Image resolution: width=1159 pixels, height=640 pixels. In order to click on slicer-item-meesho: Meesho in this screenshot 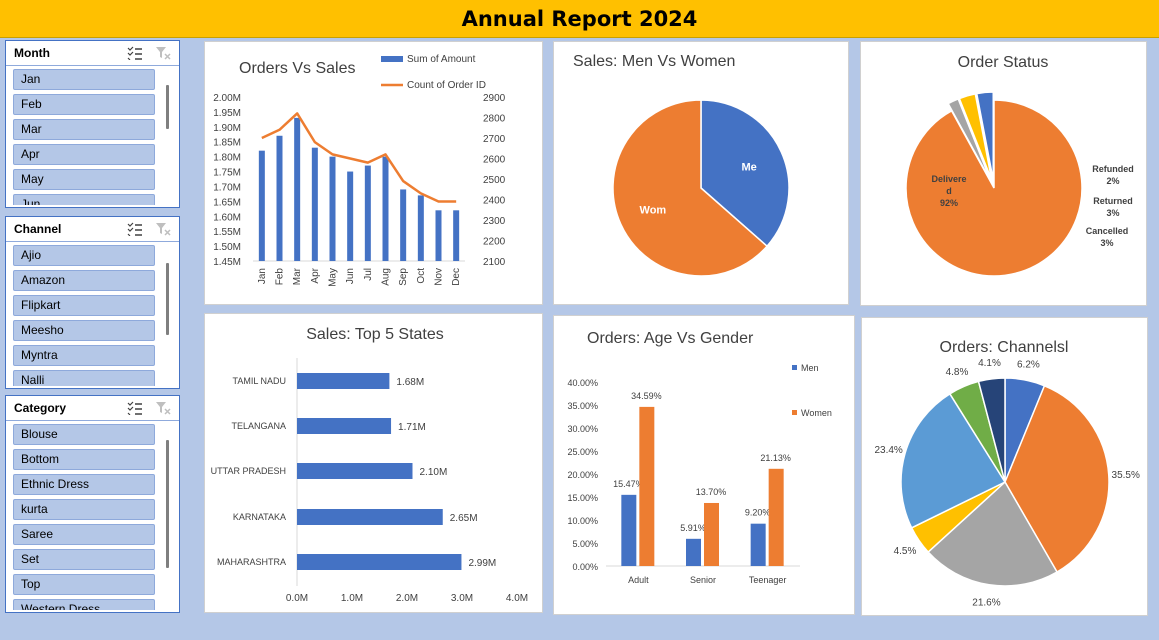, I will do `click(84, 330)`.